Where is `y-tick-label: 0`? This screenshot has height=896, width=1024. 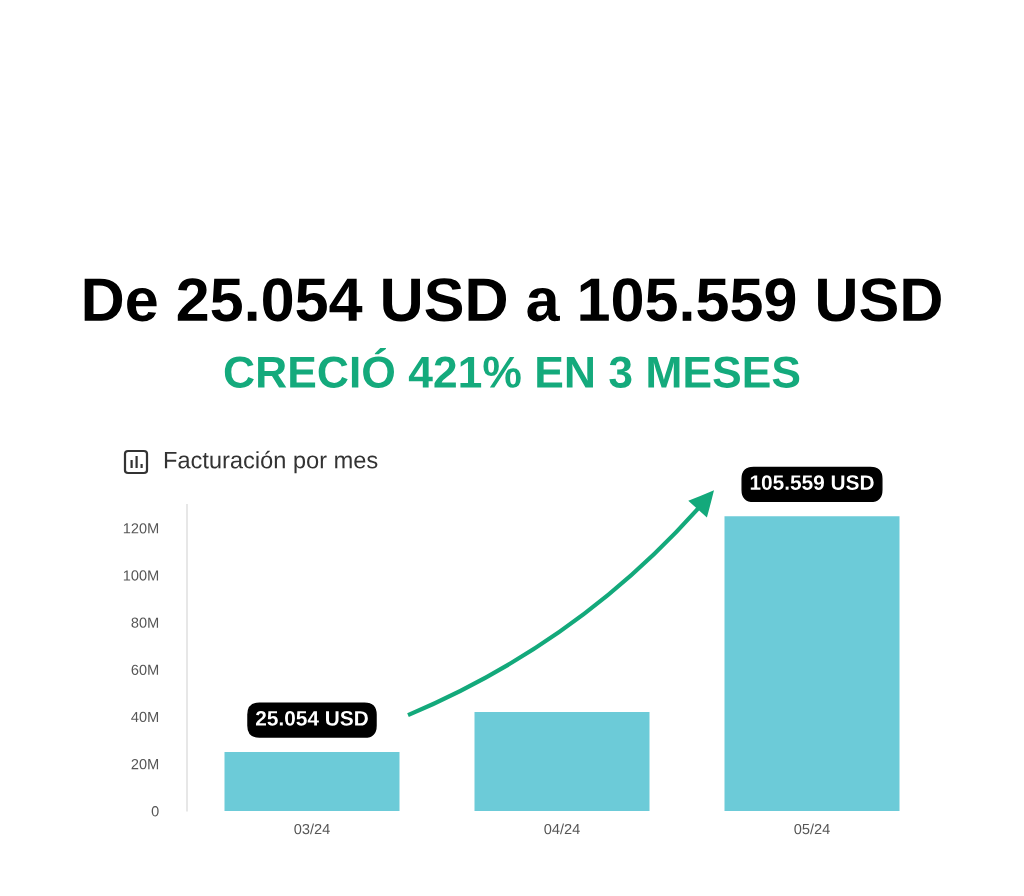
y-tick-label: 0 is located at coordinates (155, 811).